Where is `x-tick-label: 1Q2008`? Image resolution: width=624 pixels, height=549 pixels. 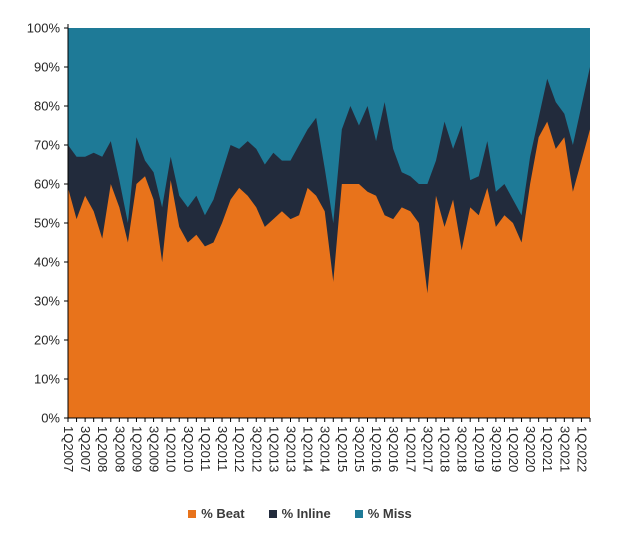
x-tick-label: 1Q2008 is located at coordinates (102, 449).